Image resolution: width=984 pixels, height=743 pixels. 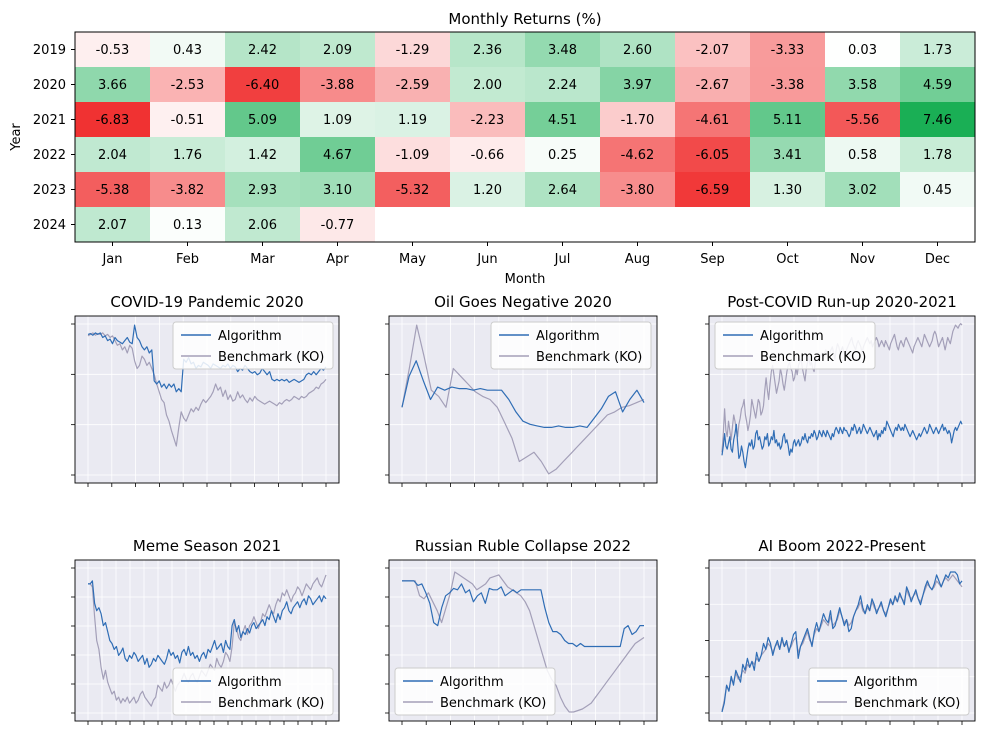 What do you see at coordinates (713, 120) in the screenshot?
I see `heatmap-cell-label: -4.61` at bounding box center [713, 120].